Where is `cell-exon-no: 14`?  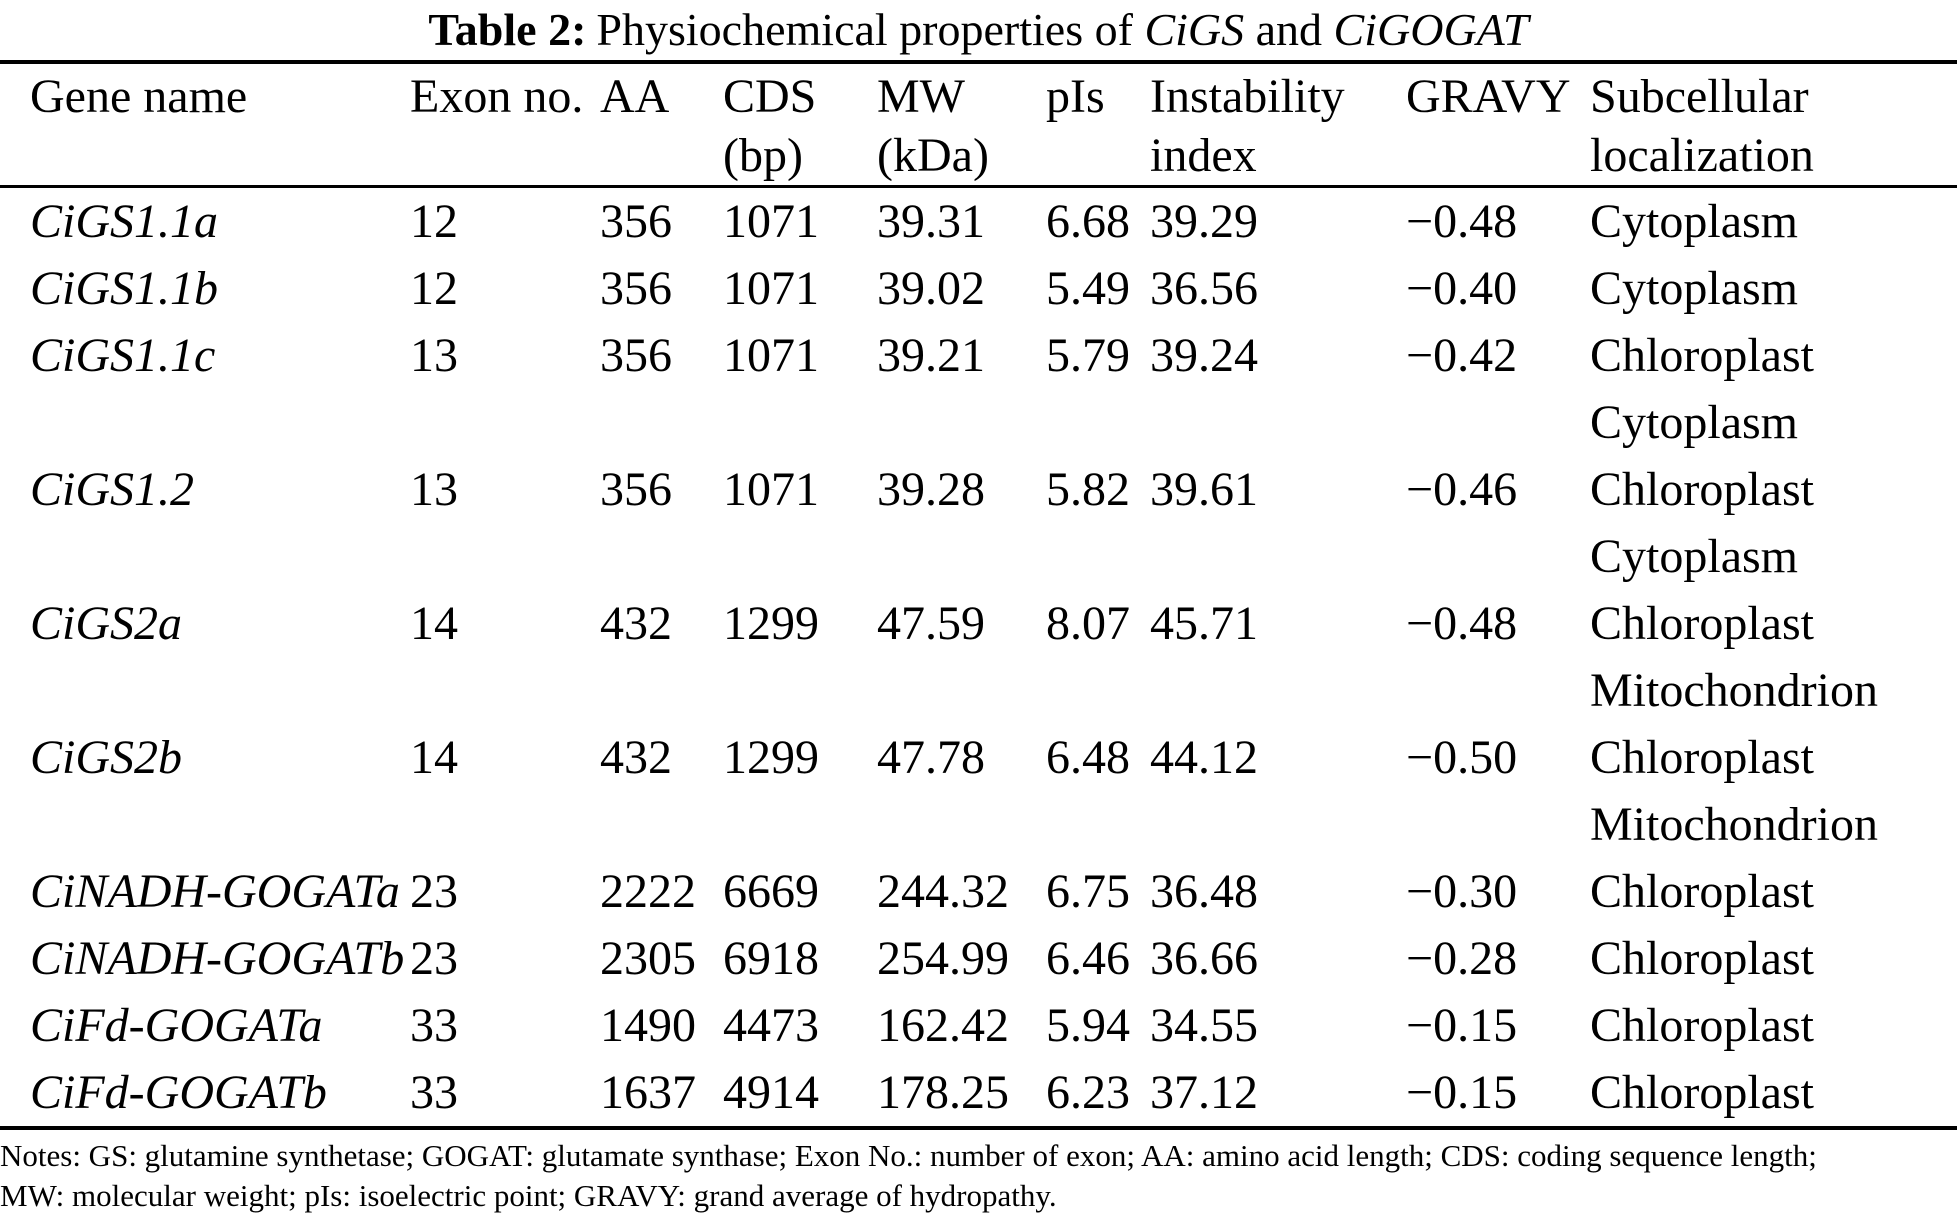 cell-exon-no: 14 is located at coordinates (434, 623).